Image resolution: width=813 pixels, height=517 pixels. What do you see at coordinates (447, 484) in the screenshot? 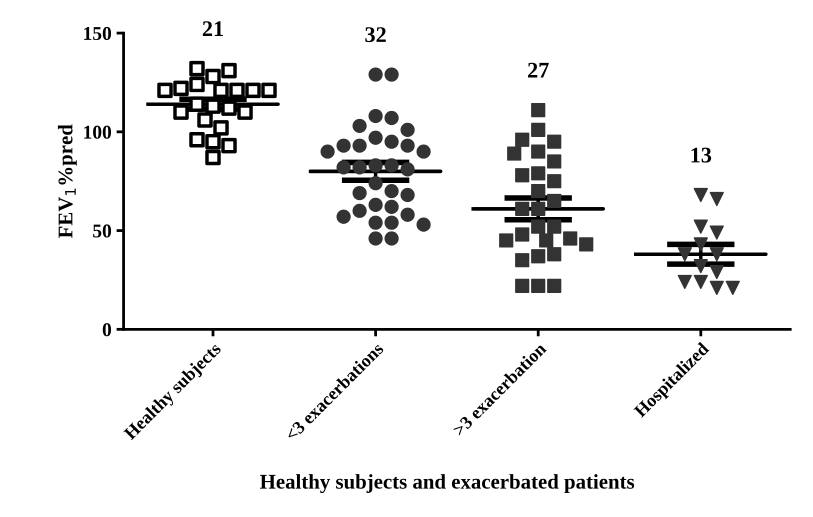
I see `x-axis-title: Healthy subjects and exacerbated patients` at bounding box center [447, 484].